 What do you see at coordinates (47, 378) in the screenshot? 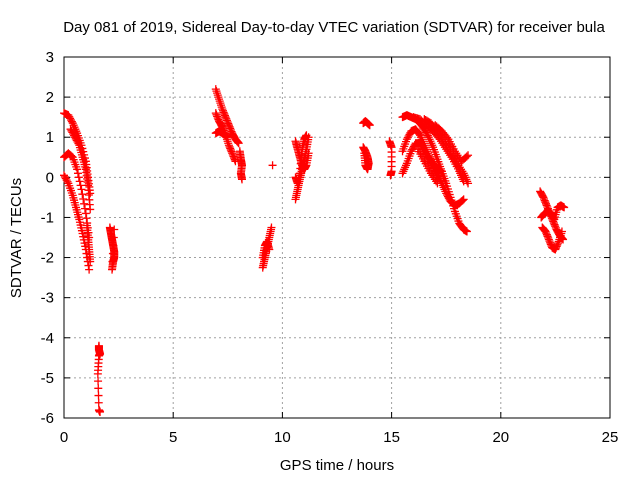
I see `y-tick-label: -5` at bounding box center [47, 378].